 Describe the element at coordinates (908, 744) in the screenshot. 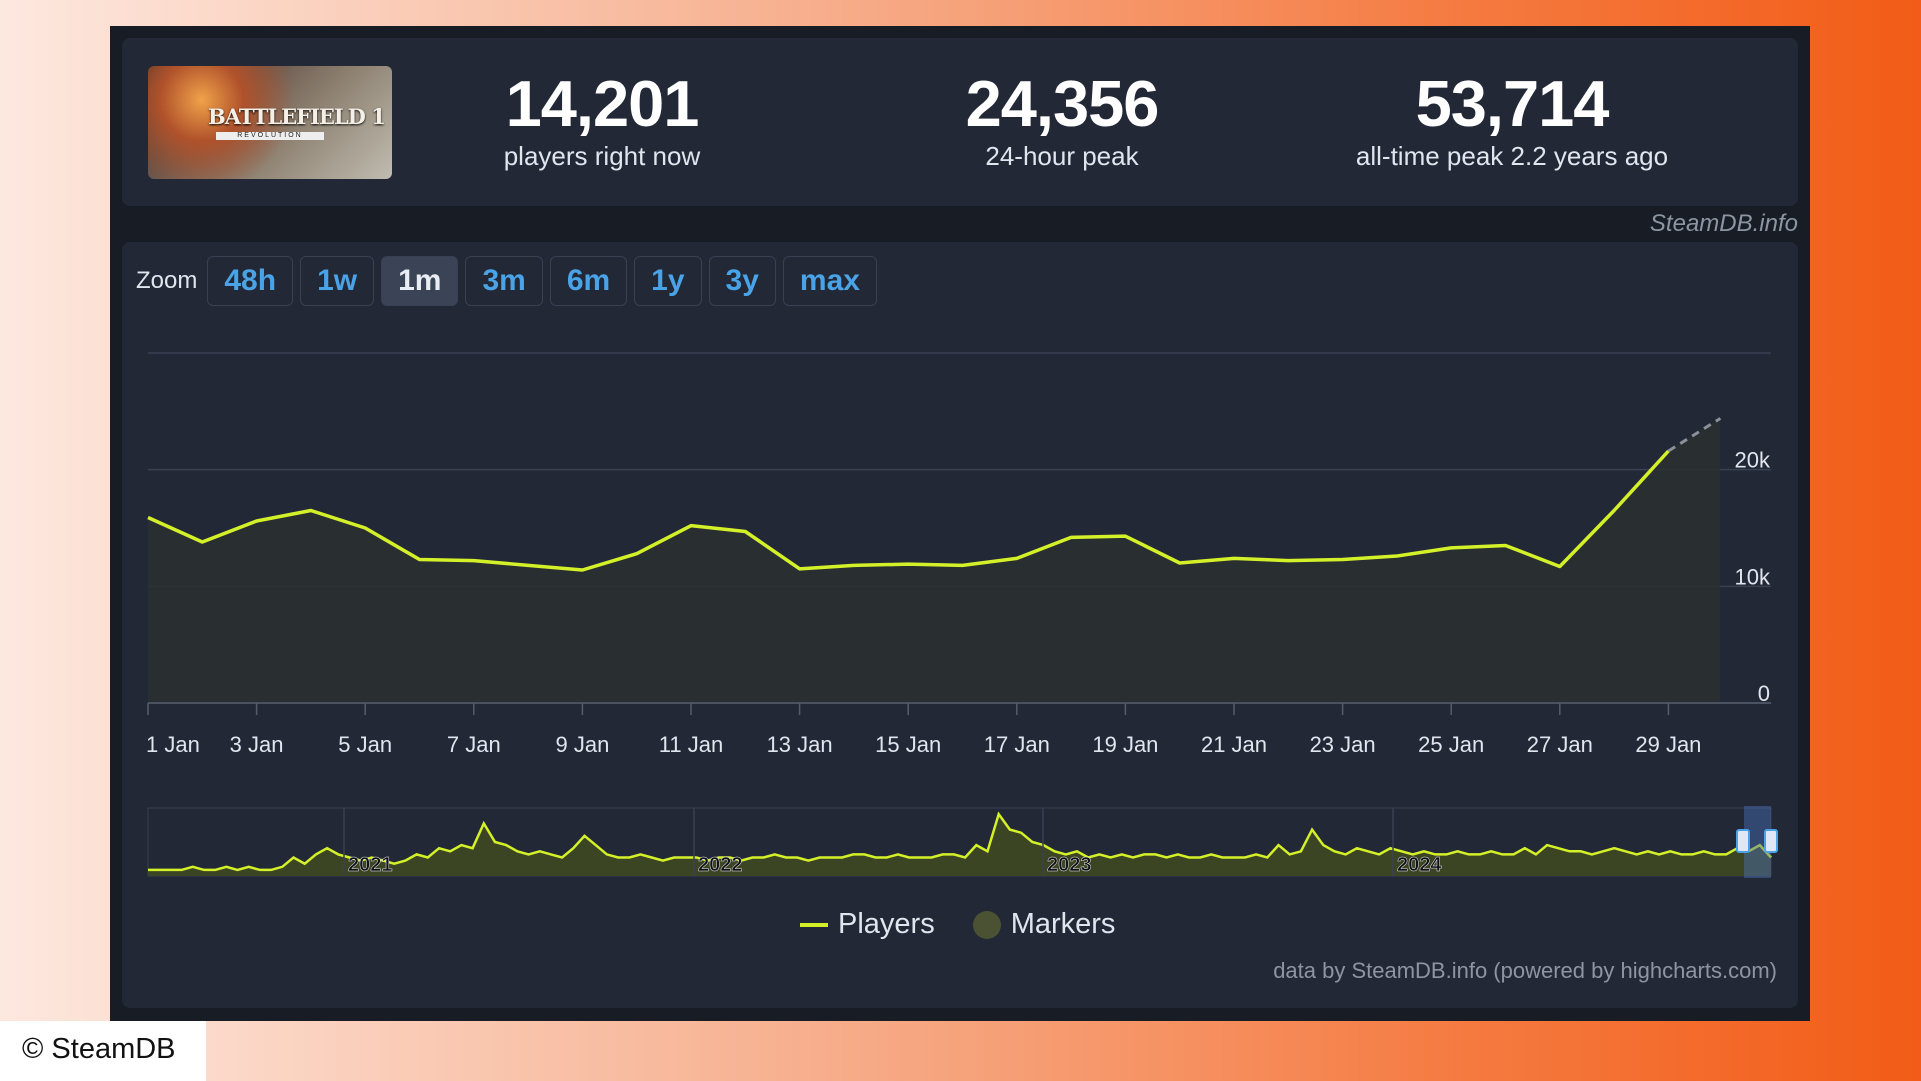

I see `x-tick-label: 15 Jan` at that location.